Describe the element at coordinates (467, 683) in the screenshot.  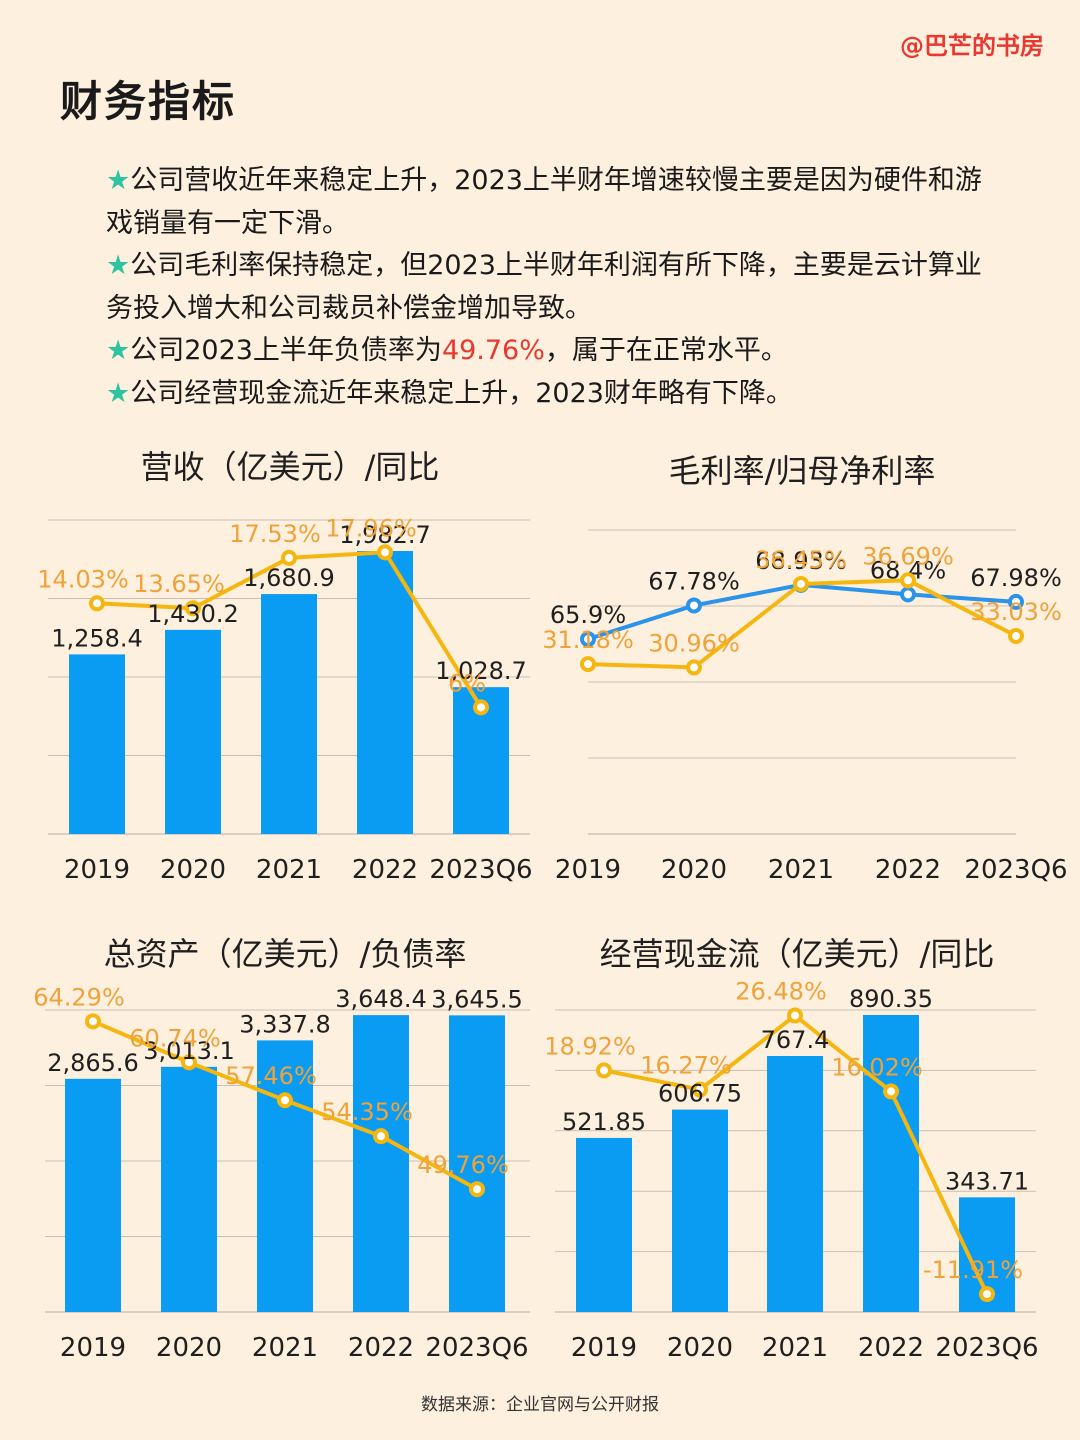
I see `line-value-label: 6%` at that location.